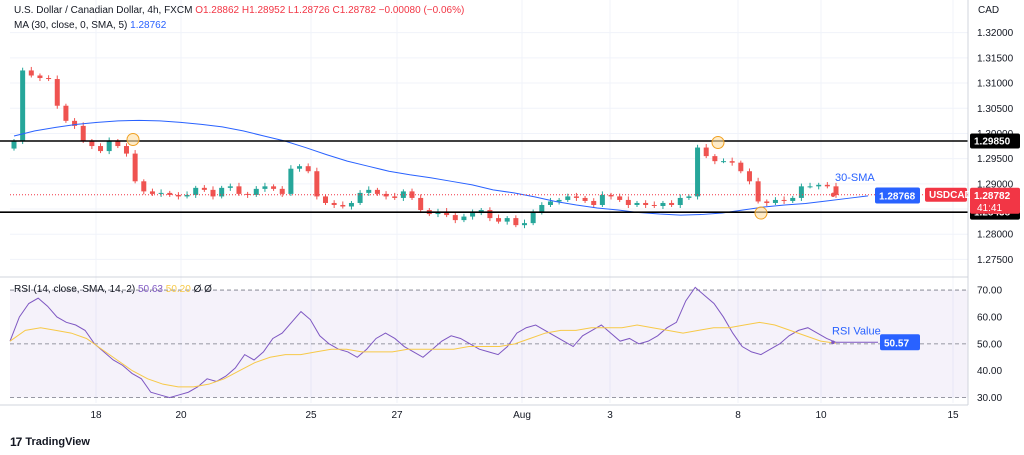 The width and height of the screenshot is (1024, 455). Describe the element at coordinates (178, 289) in the screenshot. I see `rsi-sma-legend-value: 50.20` at that location.